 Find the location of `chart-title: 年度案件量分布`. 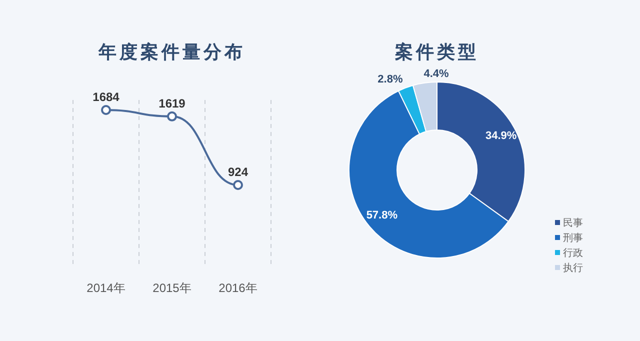

chart-title: 年度案件量分布 is located at coordinates (172, 52).